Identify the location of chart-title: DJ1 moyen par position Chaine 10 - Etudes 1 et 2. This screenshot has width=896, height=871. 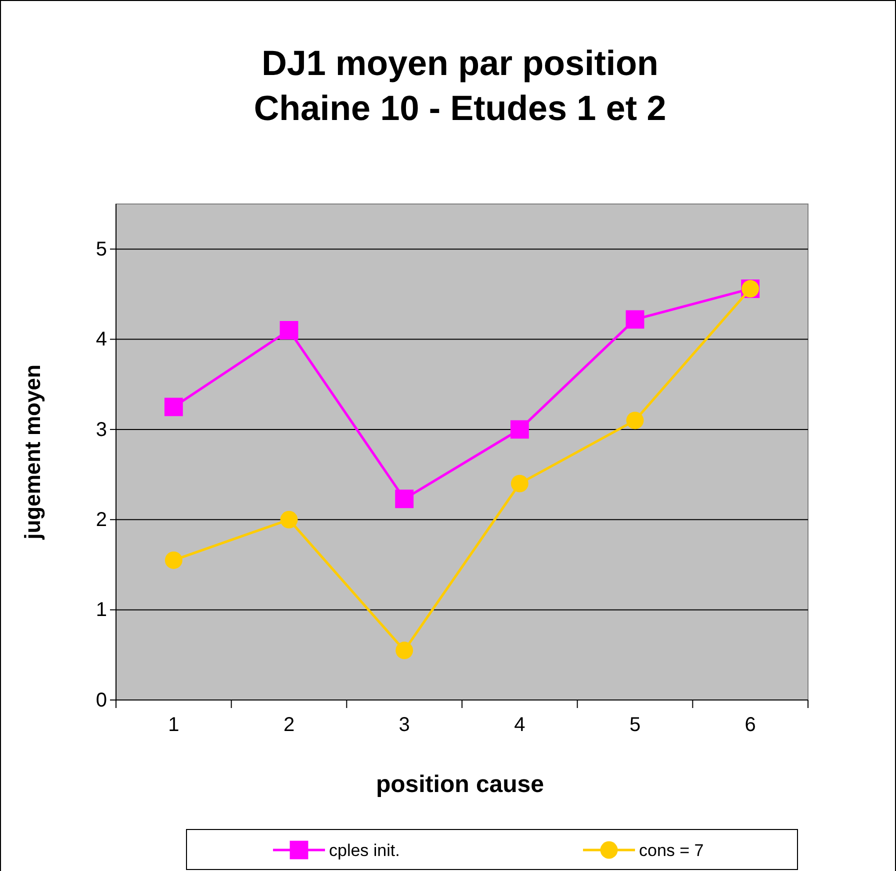
(460, 86).